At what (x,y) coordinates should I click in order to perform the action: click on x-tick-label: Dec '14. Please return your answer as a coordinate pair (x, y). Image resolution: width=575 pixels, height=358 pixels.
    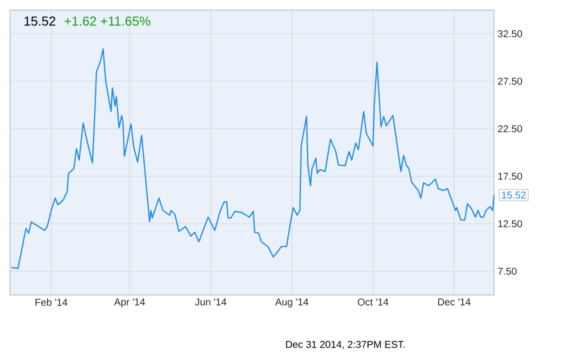
    Looking at the image, I should click on (454, 302).